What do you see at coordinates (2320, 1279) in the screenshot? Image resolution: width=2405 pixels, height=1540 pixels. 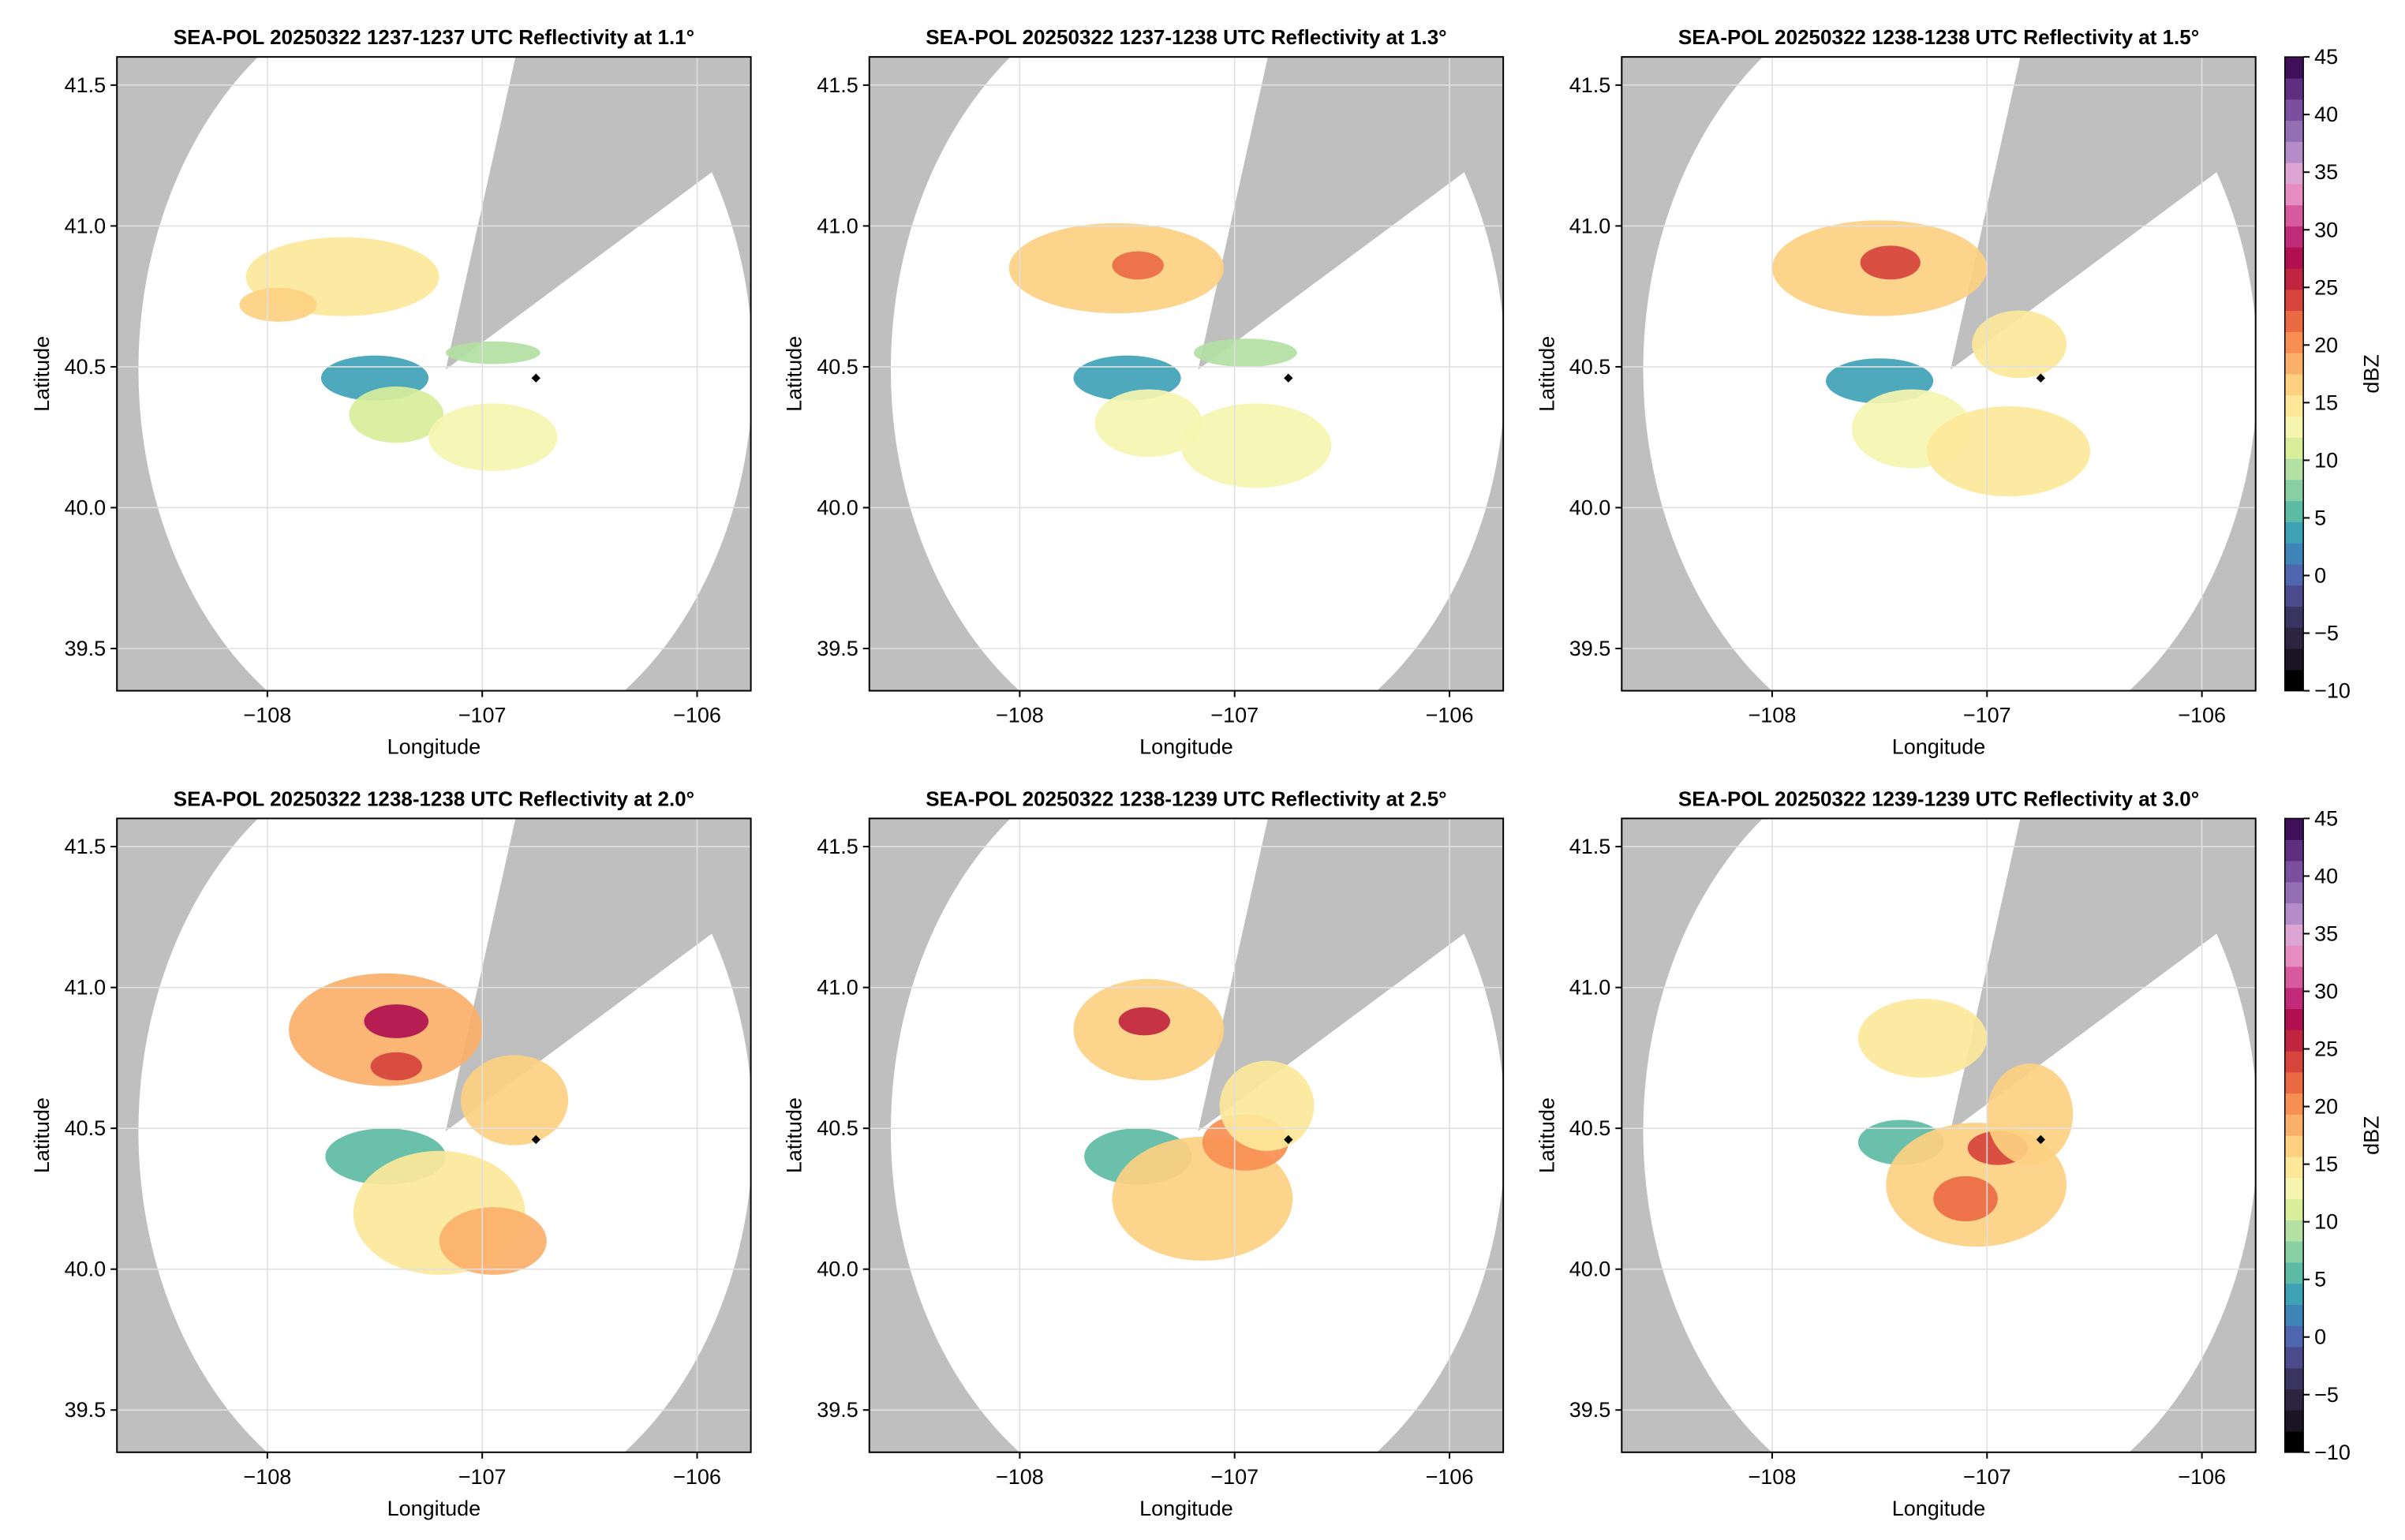 I see `colorbar-tick-label: 5` at bounding box center [2320, 1279].